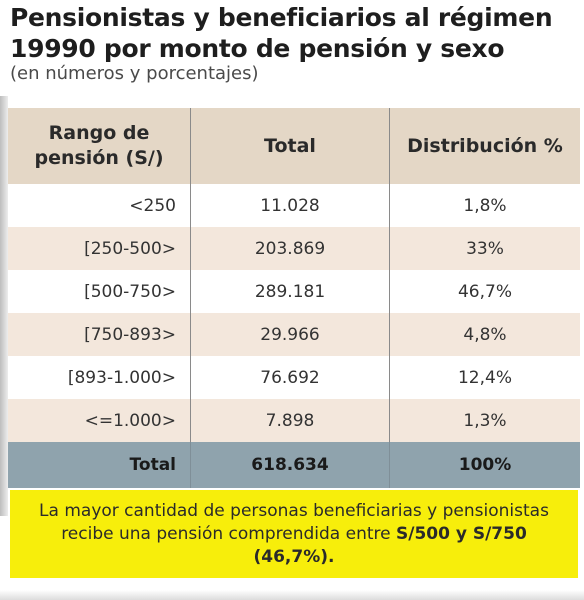  What do you see at coordinates (130, 420) in the screenshot?
I see `cell-range: <=1.000>` at bounding box center [130, 420].